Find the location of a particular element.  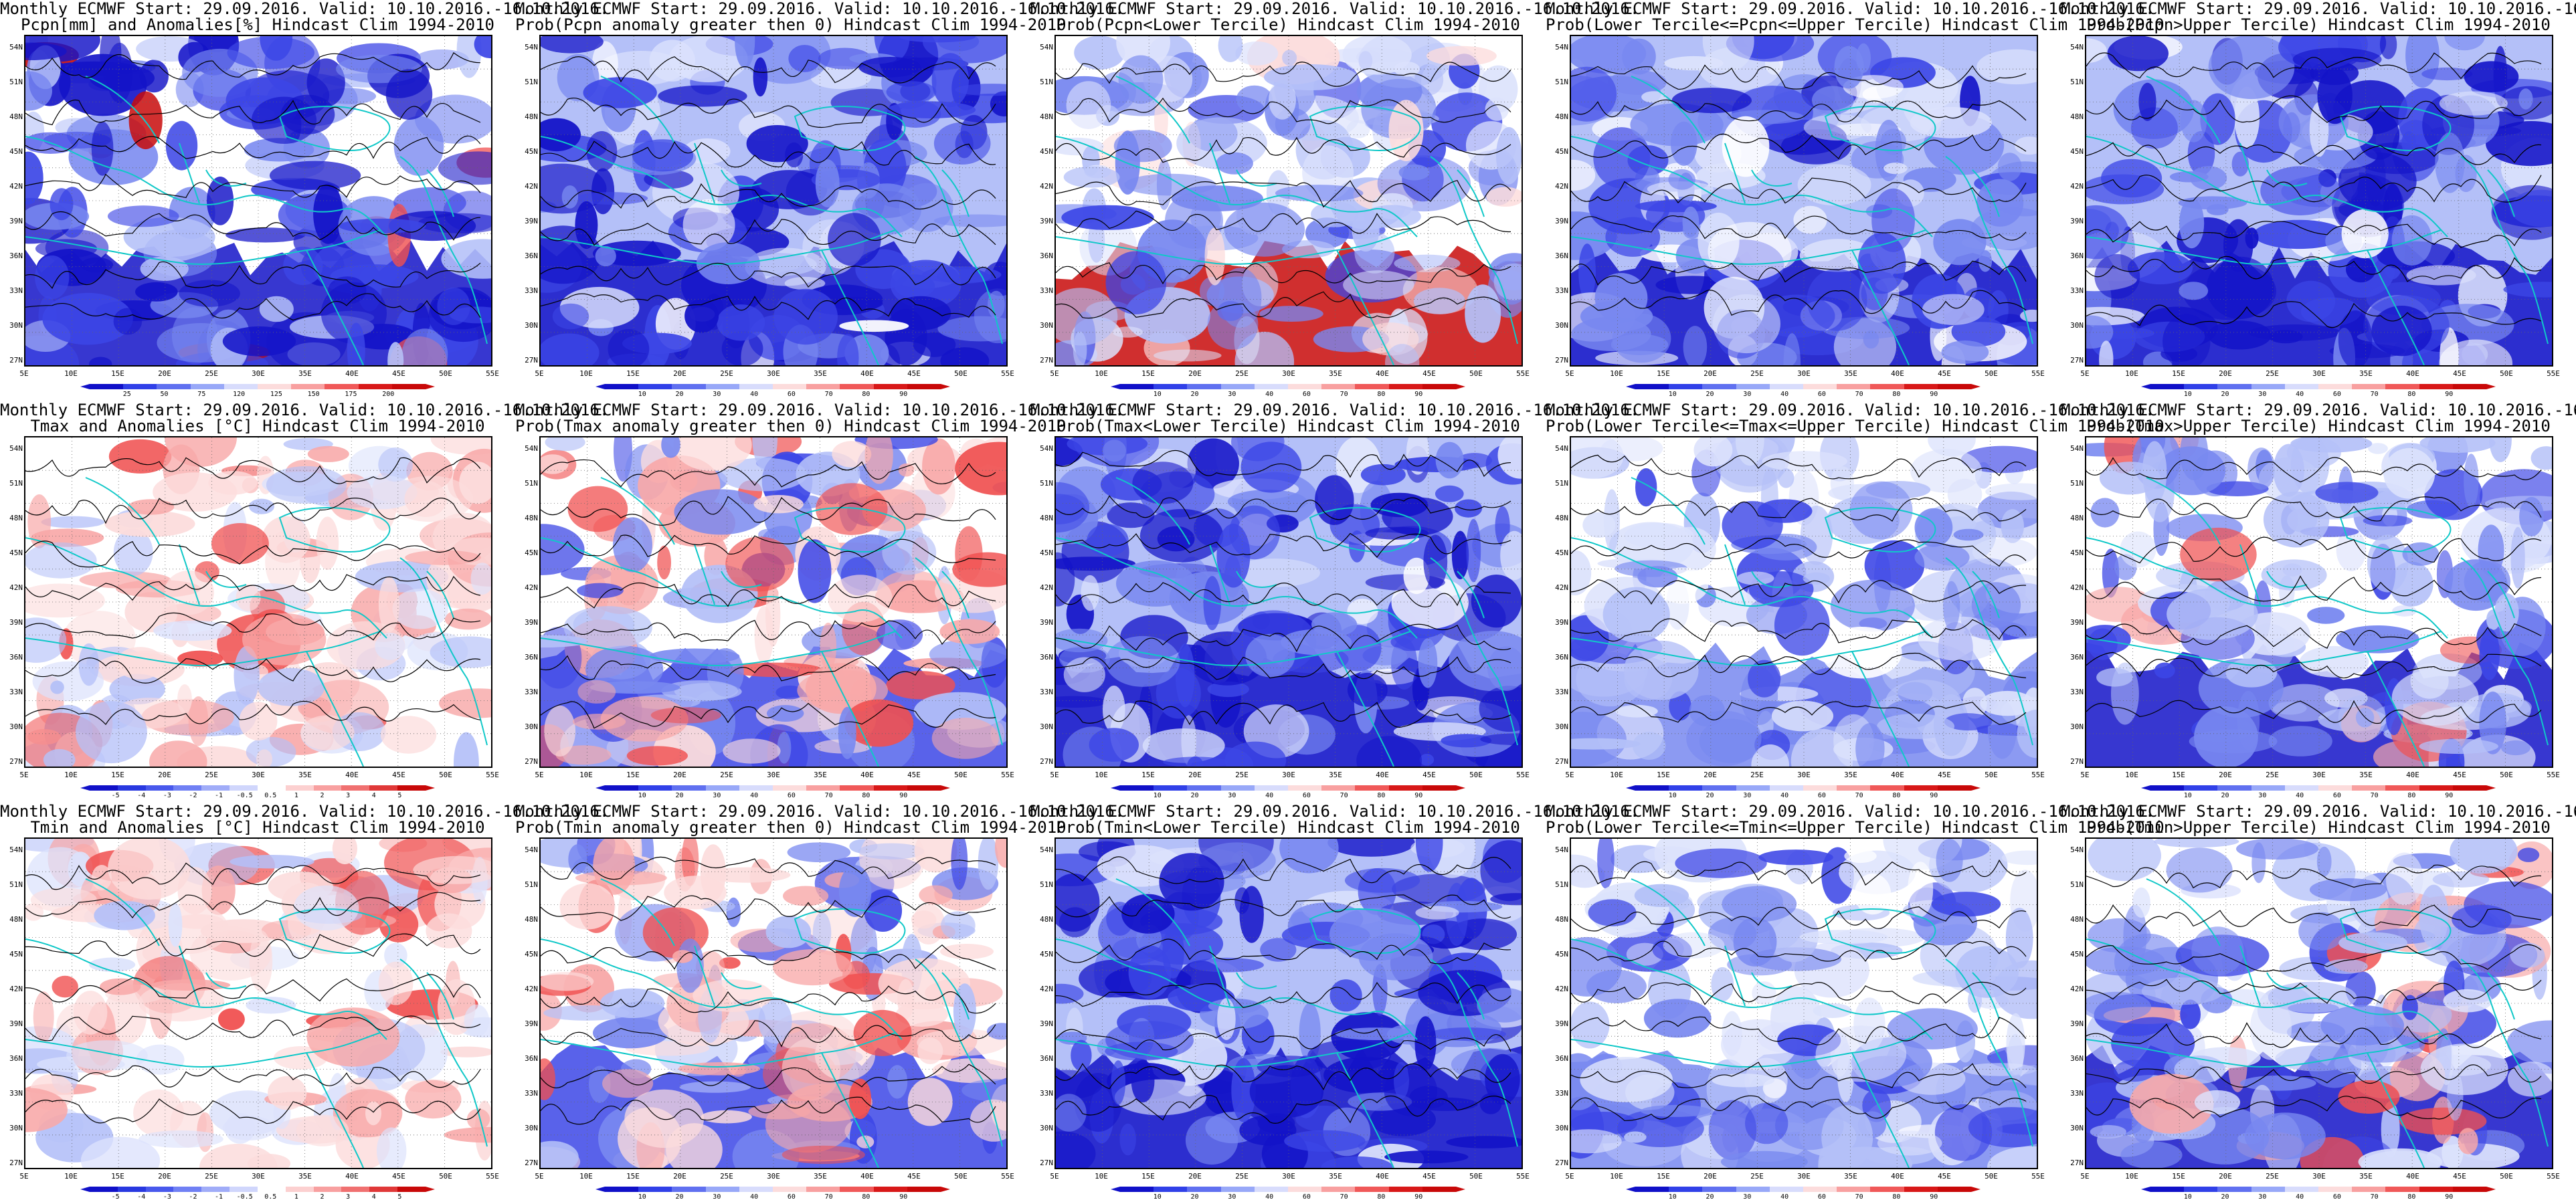

longitude-label: 10E is located at coordinates (2131, 373).